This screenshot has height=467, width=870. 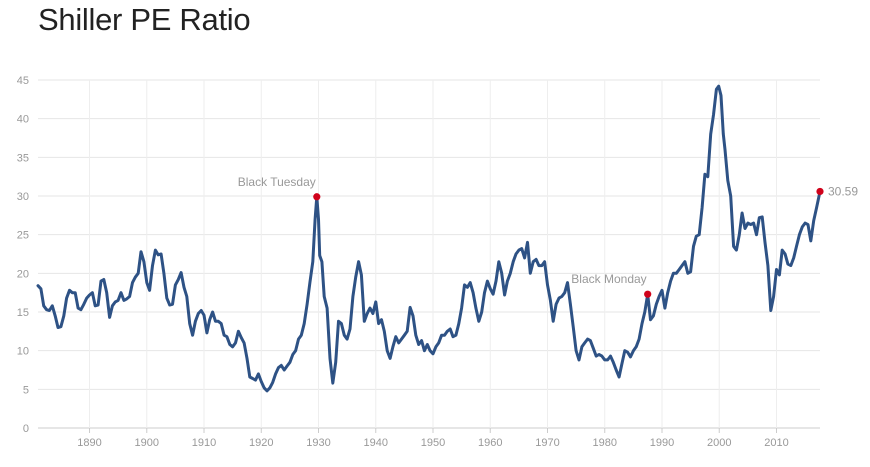 I want to click on x-tick-label: 2010, so click(x=776, y=443).